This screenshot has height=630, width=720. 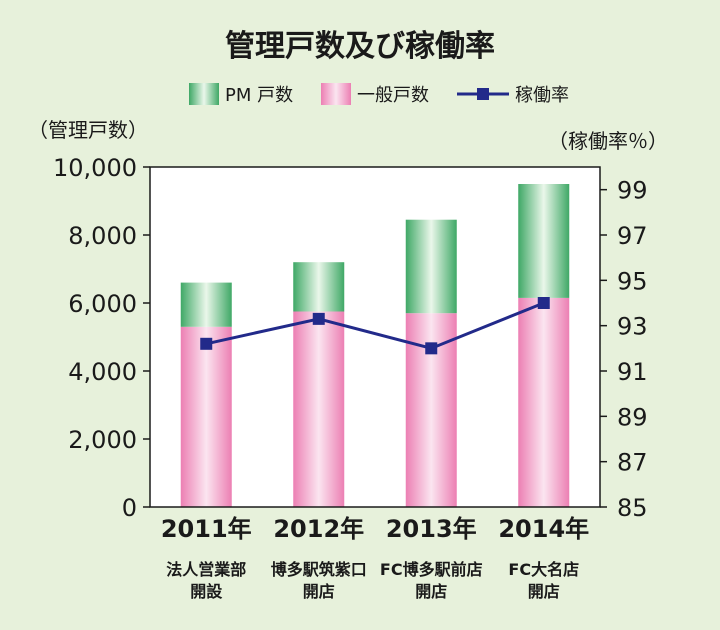 I want to click on legend-general-label: 一般戸数, so click(x=393, y=95).